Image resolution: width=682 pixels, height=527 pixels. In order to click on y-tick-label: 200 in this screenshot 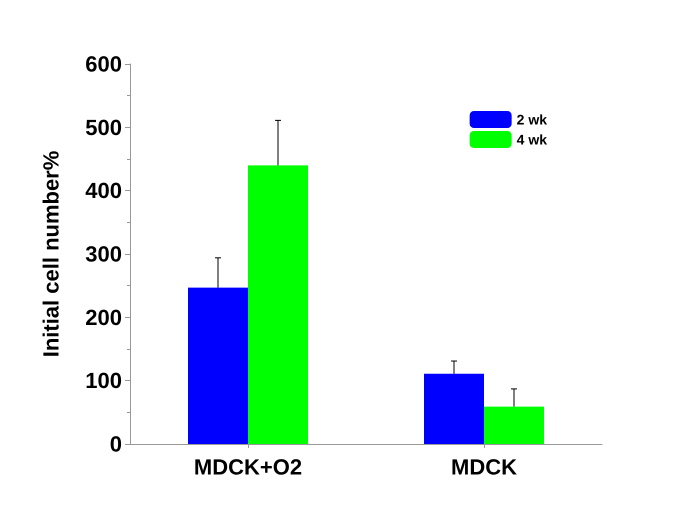, I will do `click(103, 317)`.